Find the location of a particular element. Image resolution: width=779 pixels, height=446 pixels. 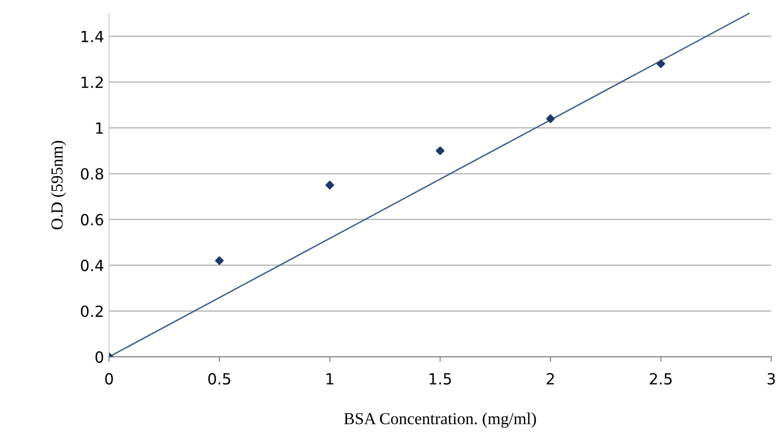

x-tick-label: 0 is located at coordinates (109, 379).